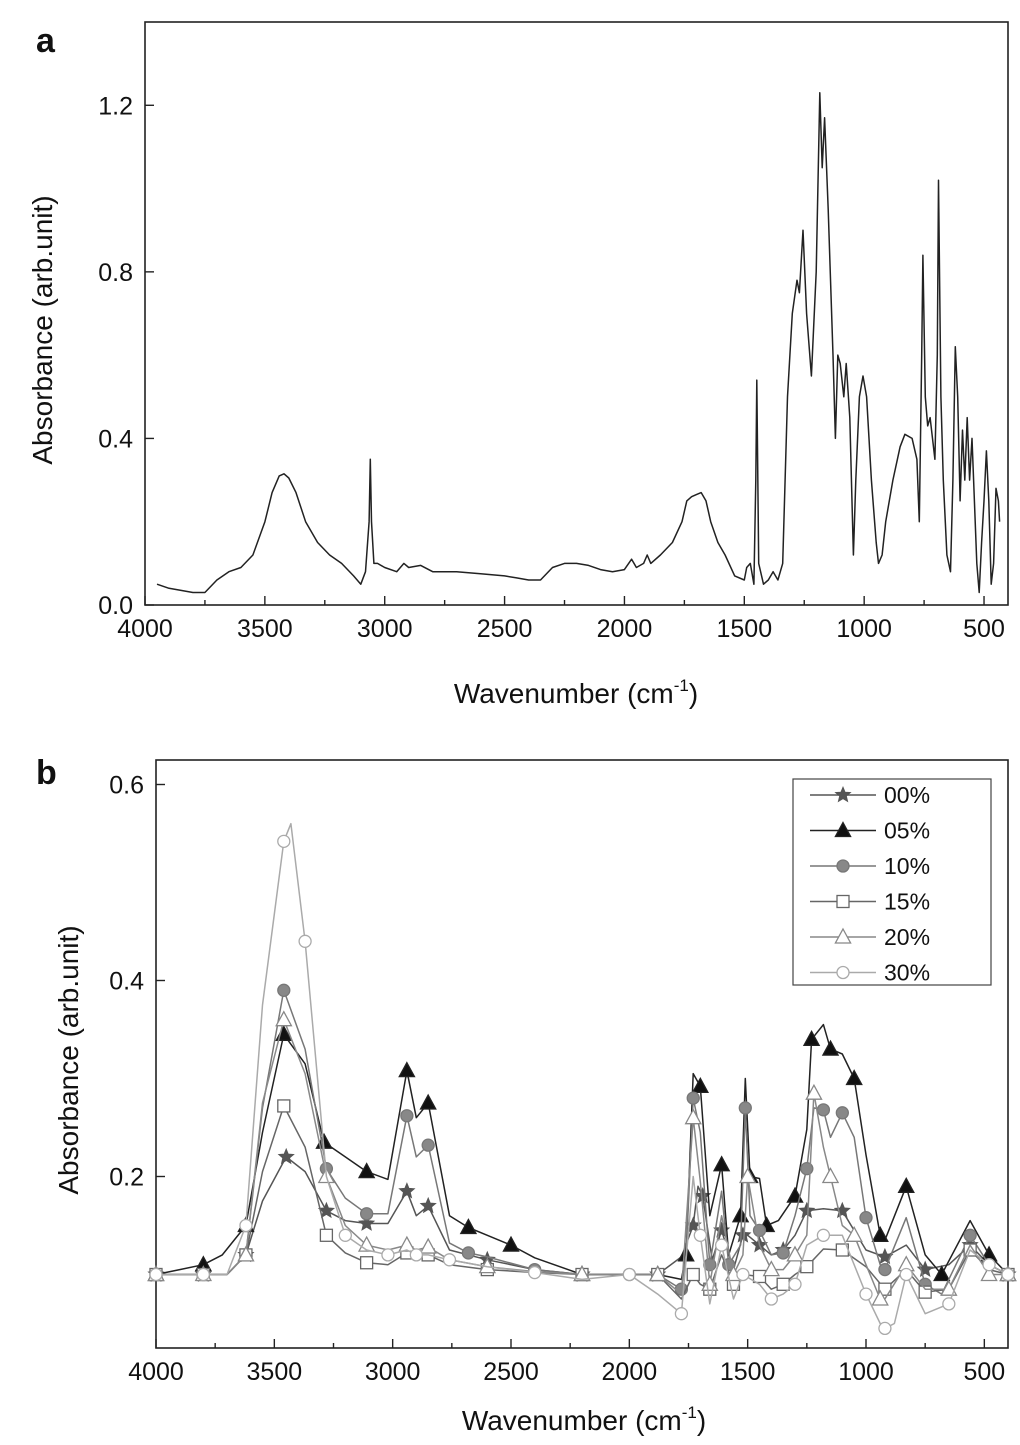 This screenshot has width=1020, height=1445. I want to click on y-tick-label: 0.0, so click(115, 606).